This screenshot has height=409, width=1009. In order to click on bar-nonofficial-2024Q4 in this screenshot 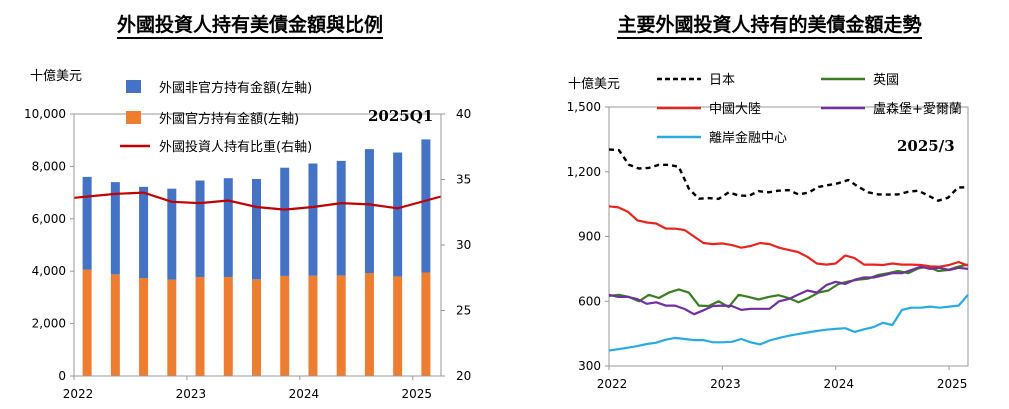, I will do `click(398, 214)`.